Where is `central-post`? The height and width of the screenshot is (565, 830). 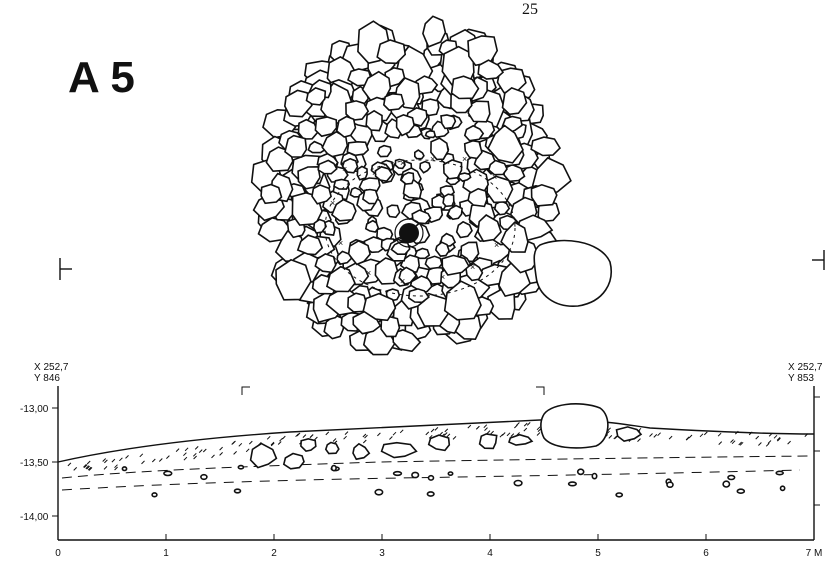 central-post is located at coordinates (409, 233).